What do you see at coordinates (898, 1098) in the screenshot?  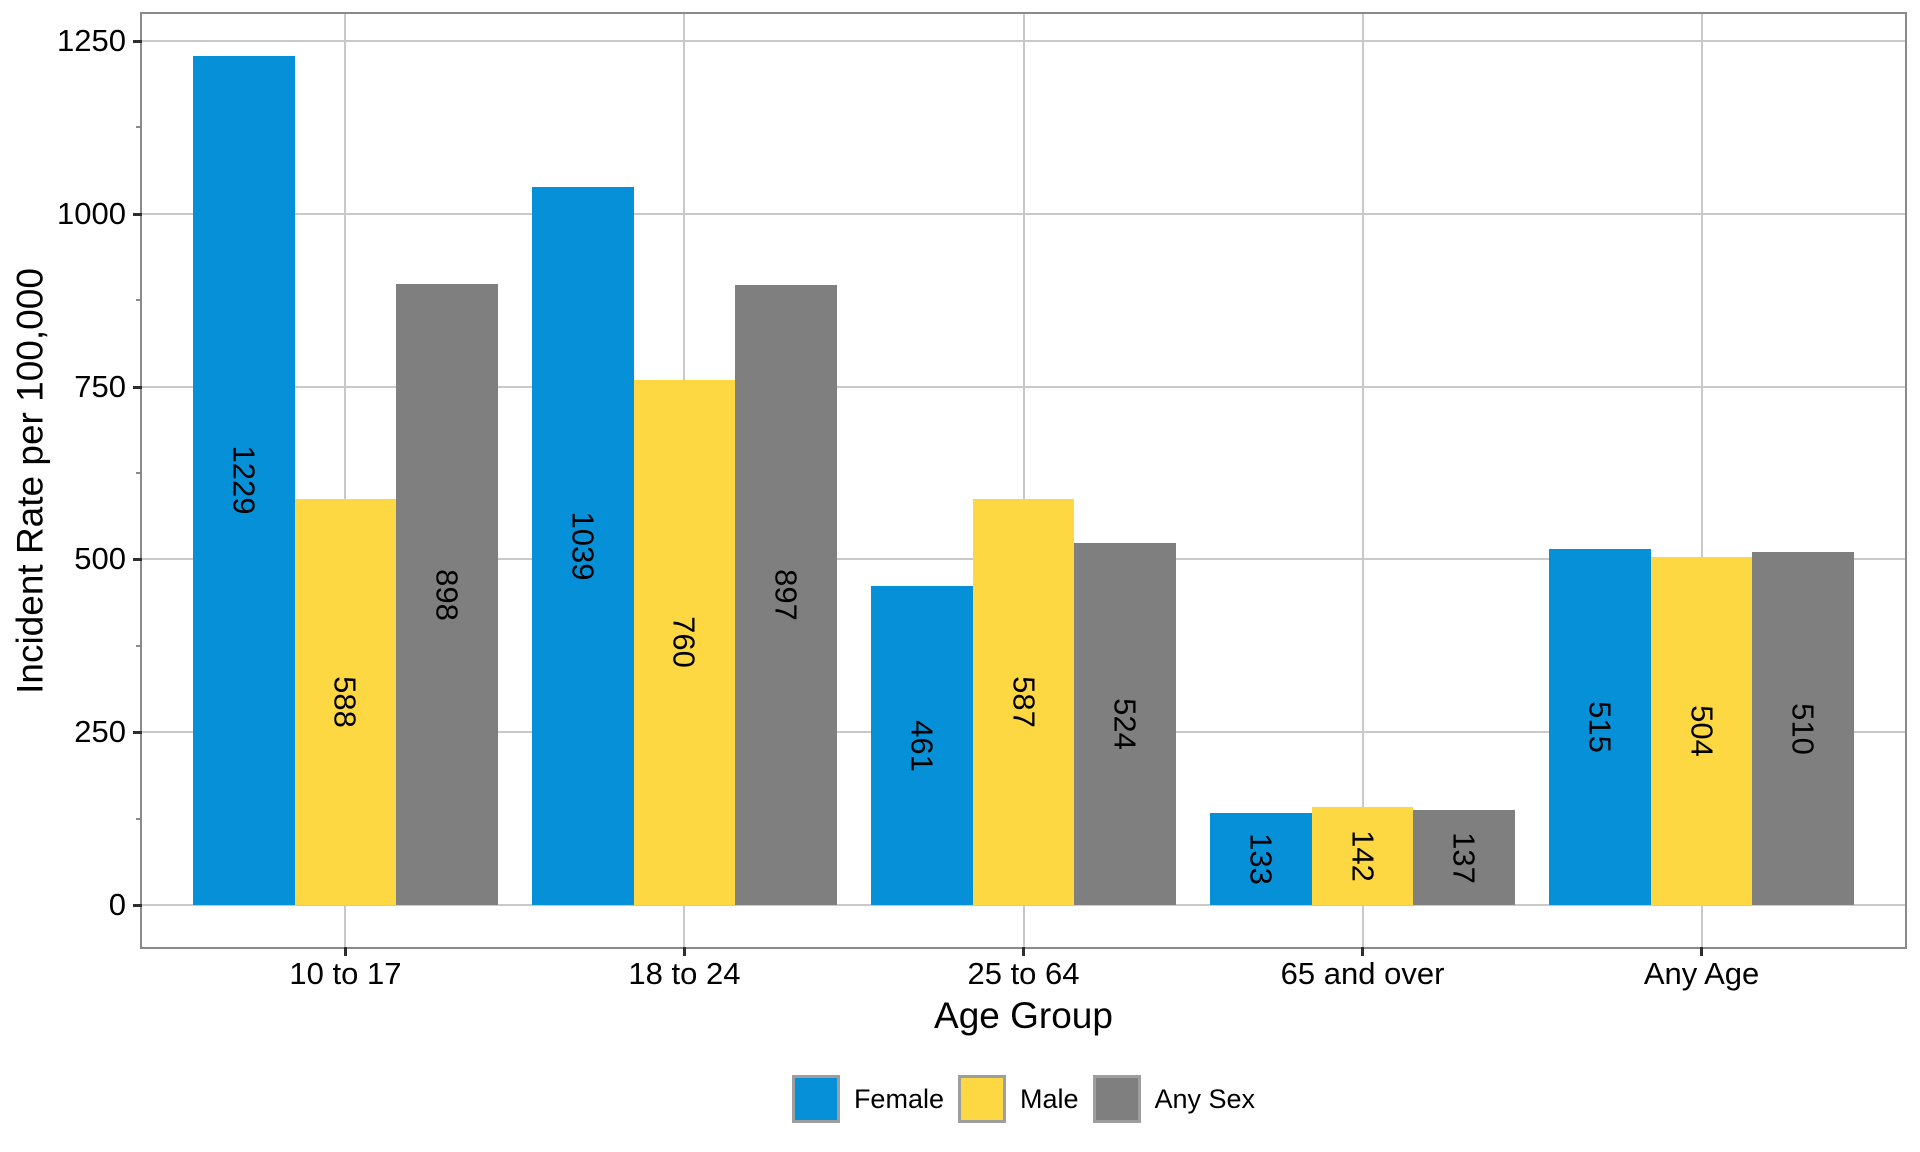 I see `legend-label-female: Female` at bounding box center [898, 1098].